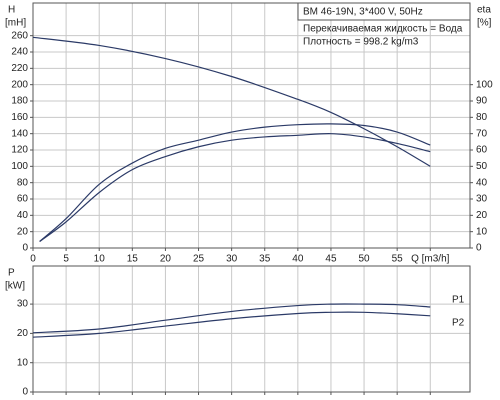  Describe the element at coordinates (11, 273) in the screenshot. I see `y-axis-label: P` at that location.